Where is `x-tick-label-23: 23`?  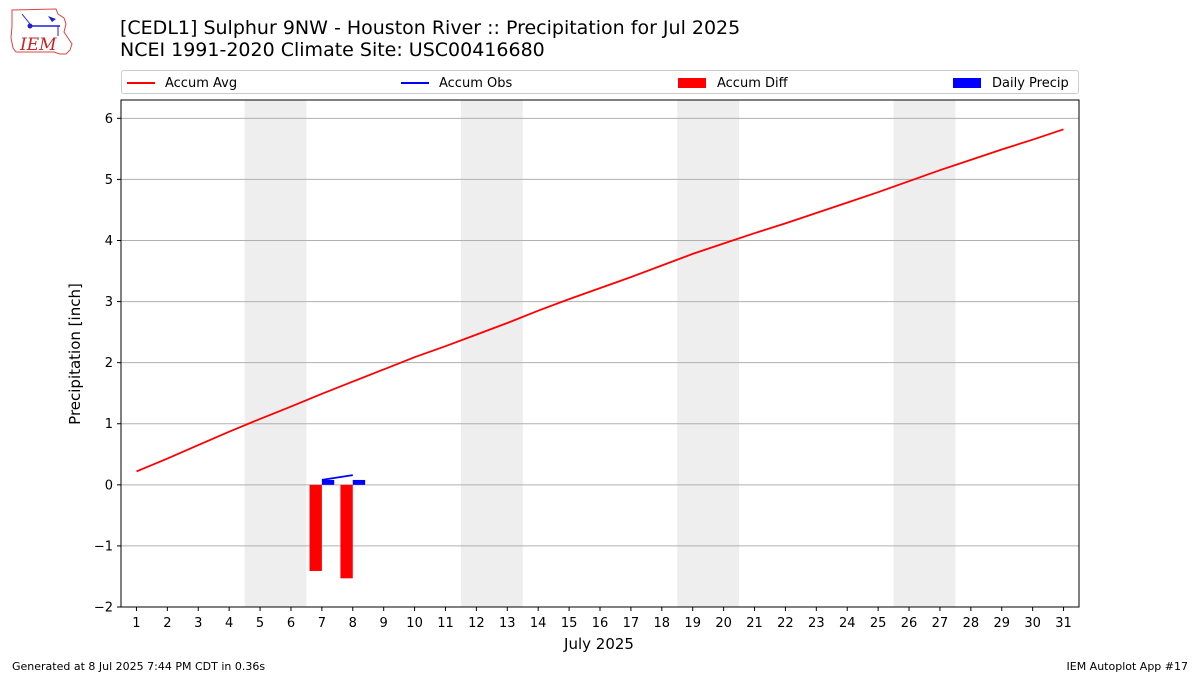
x-tick-label-23: 23 is located at coordinates (816, 623).